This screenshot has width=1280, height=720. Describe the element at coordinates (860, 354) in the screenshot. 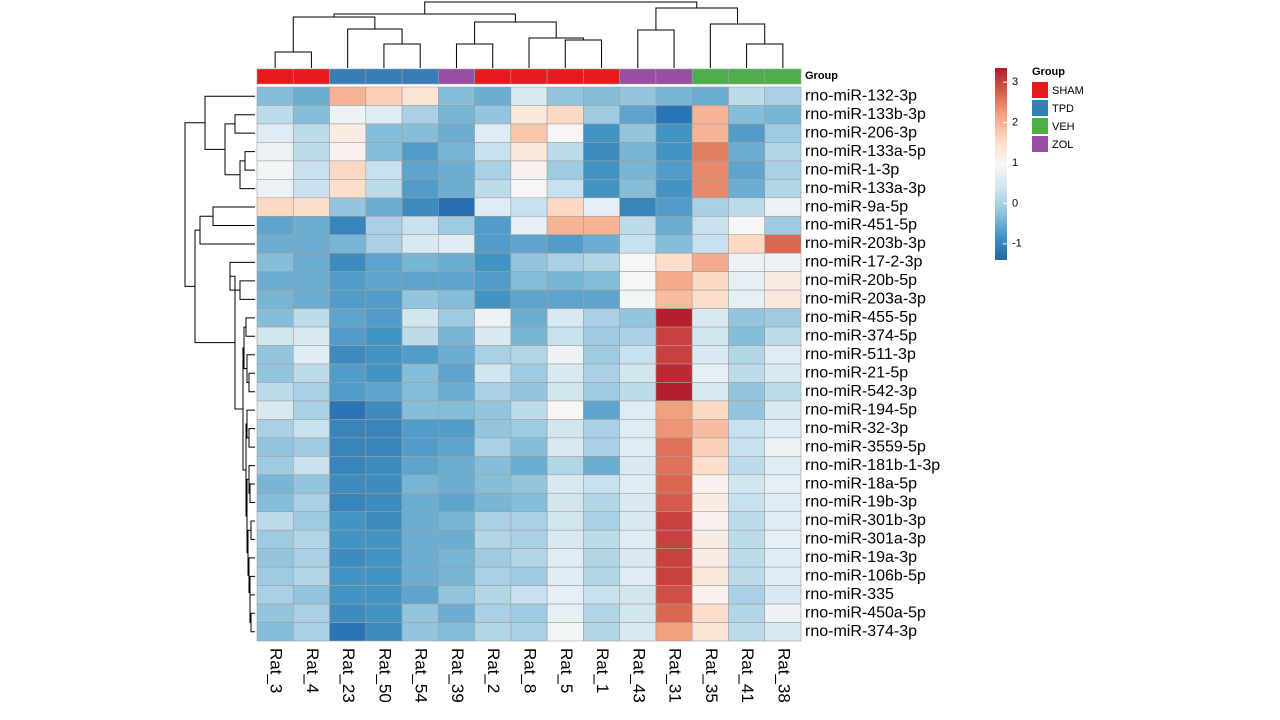

I see `row-label: rno-miR-511-3p` at that location.